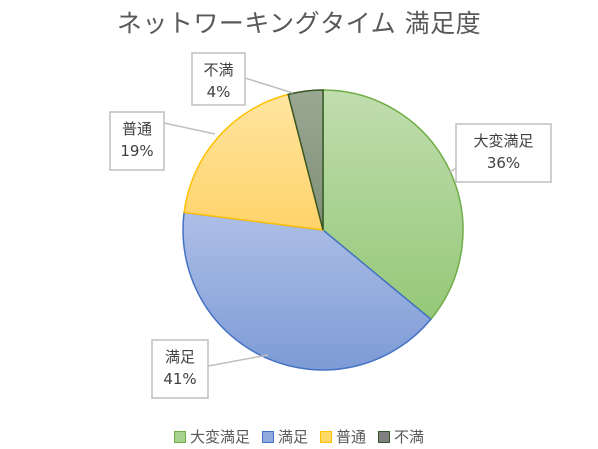 The height and width of the screenshot is (449, 598). I want to click on data-label-category-1: 満足, so click(180, 357).